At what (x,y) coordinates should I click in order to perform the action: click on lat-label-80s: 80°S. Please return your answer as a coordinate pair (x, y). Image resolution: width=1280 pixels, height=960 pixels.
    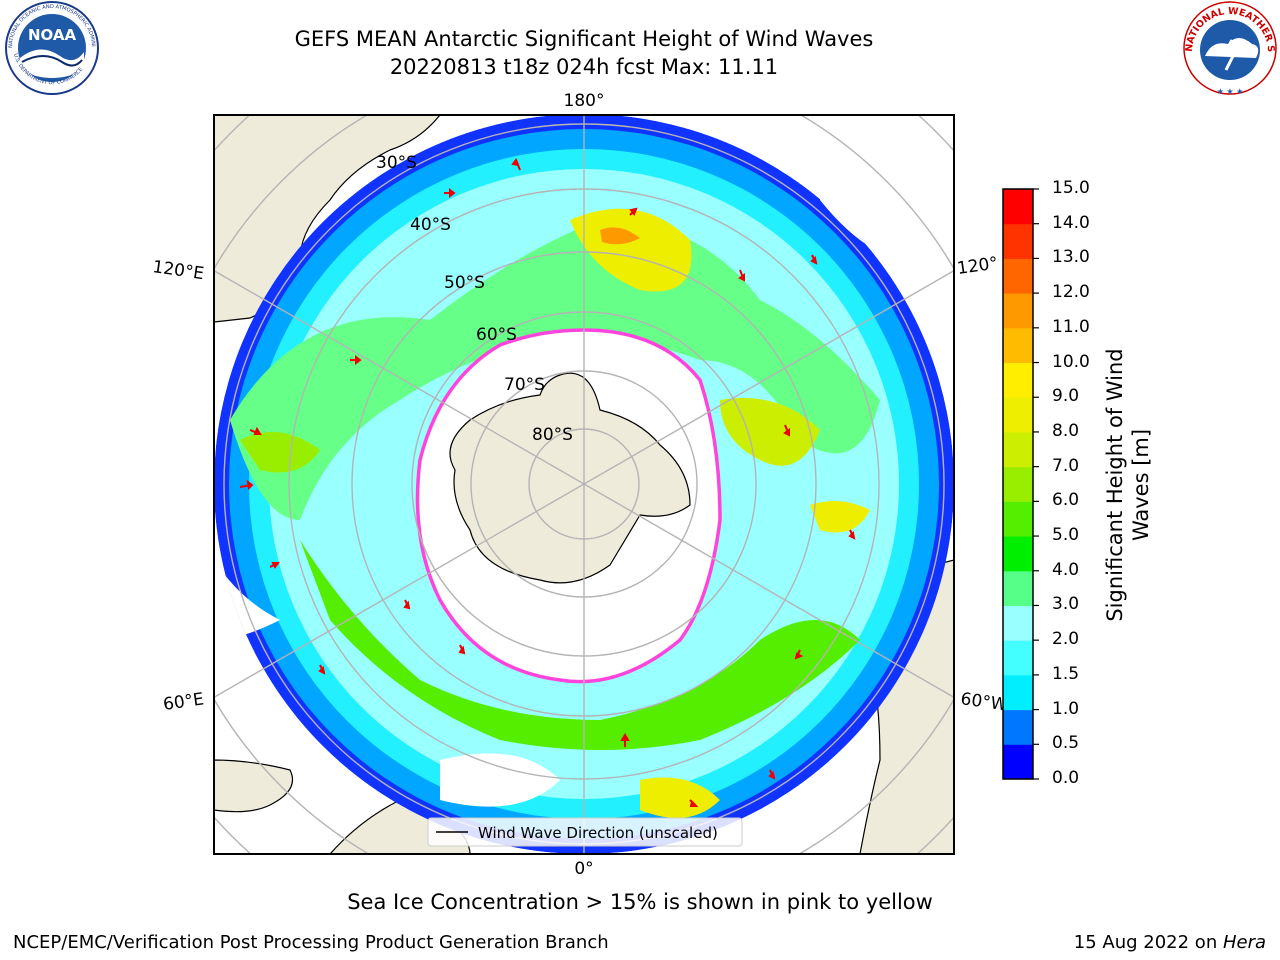
    Looking at the image, I should click on (552, 435).